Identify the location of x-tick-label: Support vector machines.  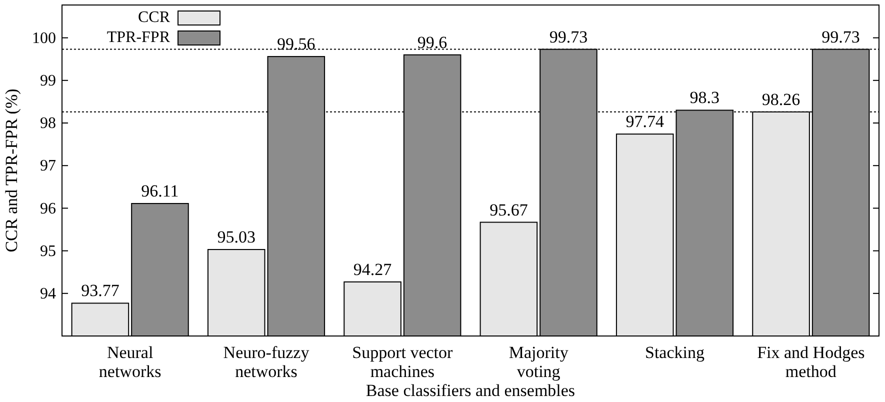
(403, 362).